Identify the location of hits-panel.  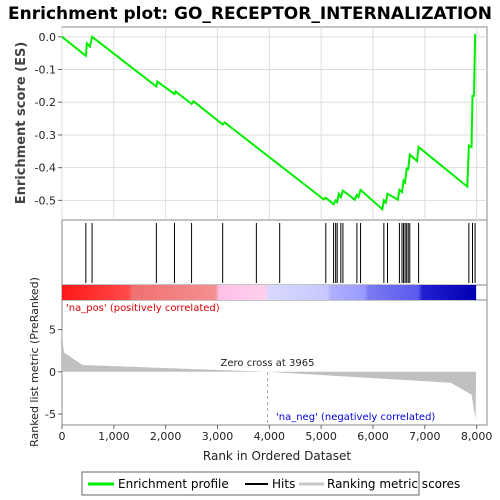
(274, 252).